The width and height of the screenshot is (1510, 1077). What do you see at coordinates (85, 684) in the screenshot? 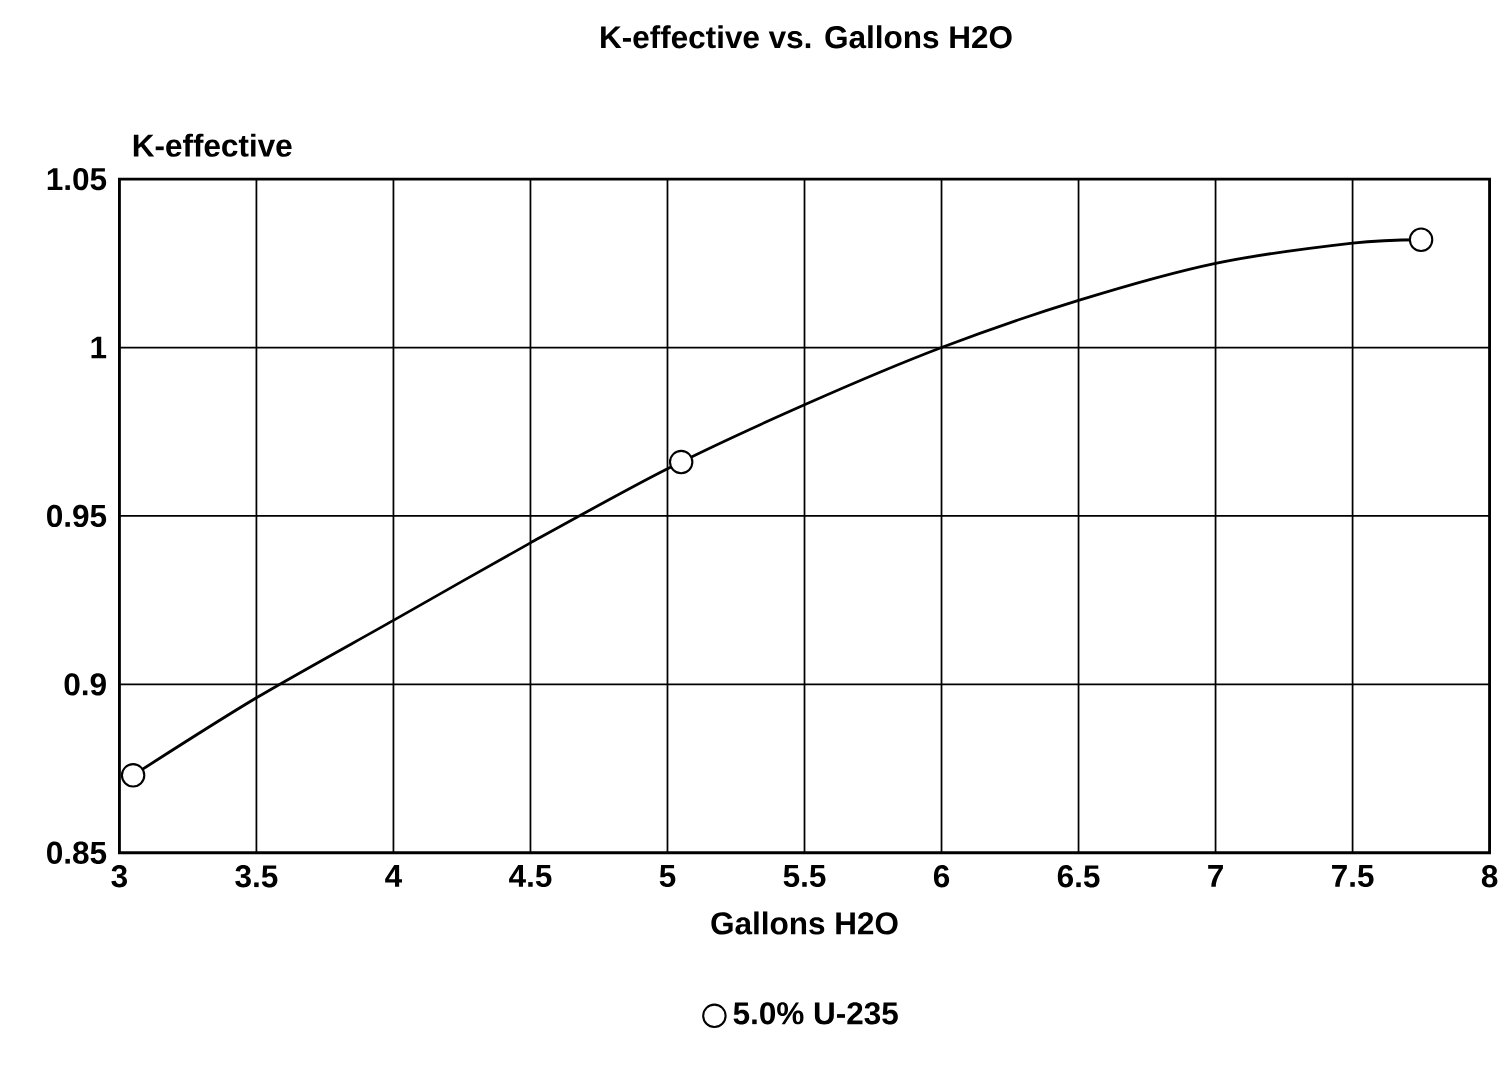
I see `y-tick-label: 0.9` at bounding box center [85, 684].